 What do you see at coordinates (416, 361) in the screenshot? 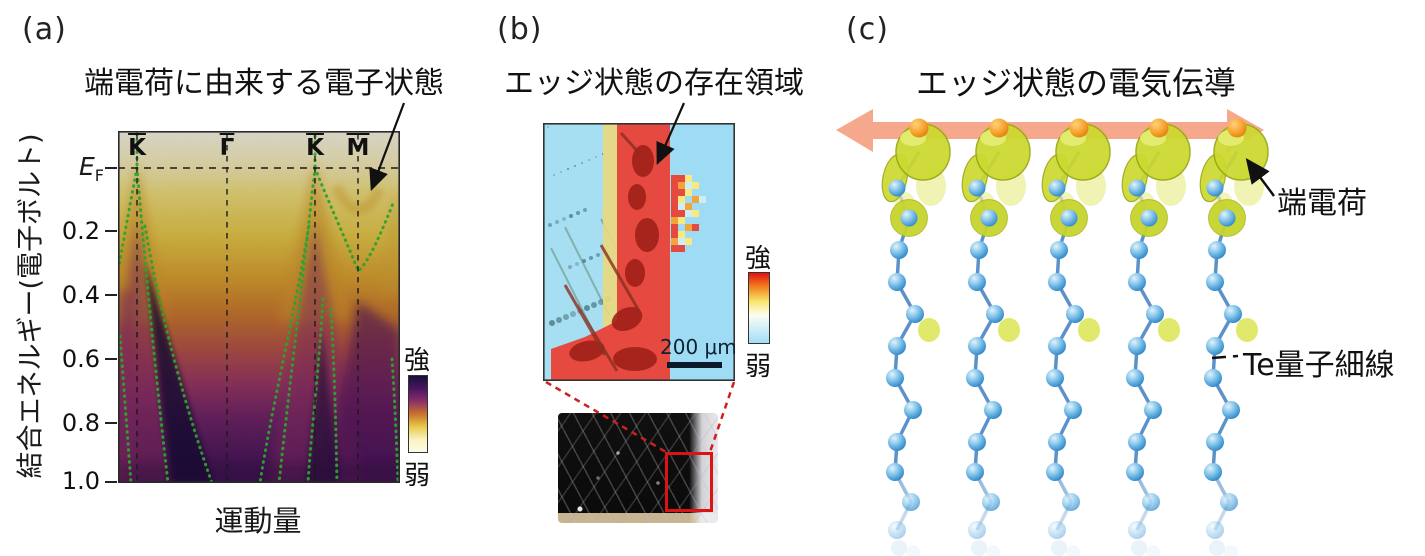
I see `colorbar-a-strong-label: 強` at bounding box center [416, 361].